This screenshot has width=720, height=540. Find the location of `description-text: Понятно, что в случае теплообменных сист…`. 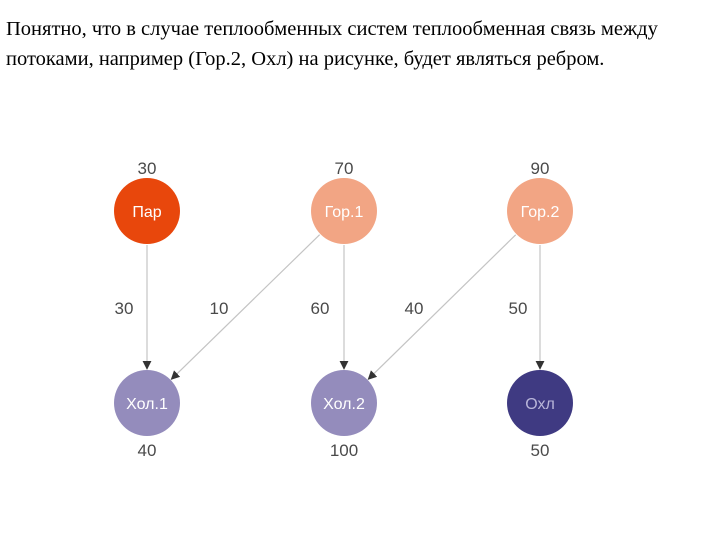

description-text: Понятно, что в случае теплообменных сист… is located at coordinates (332, 44).